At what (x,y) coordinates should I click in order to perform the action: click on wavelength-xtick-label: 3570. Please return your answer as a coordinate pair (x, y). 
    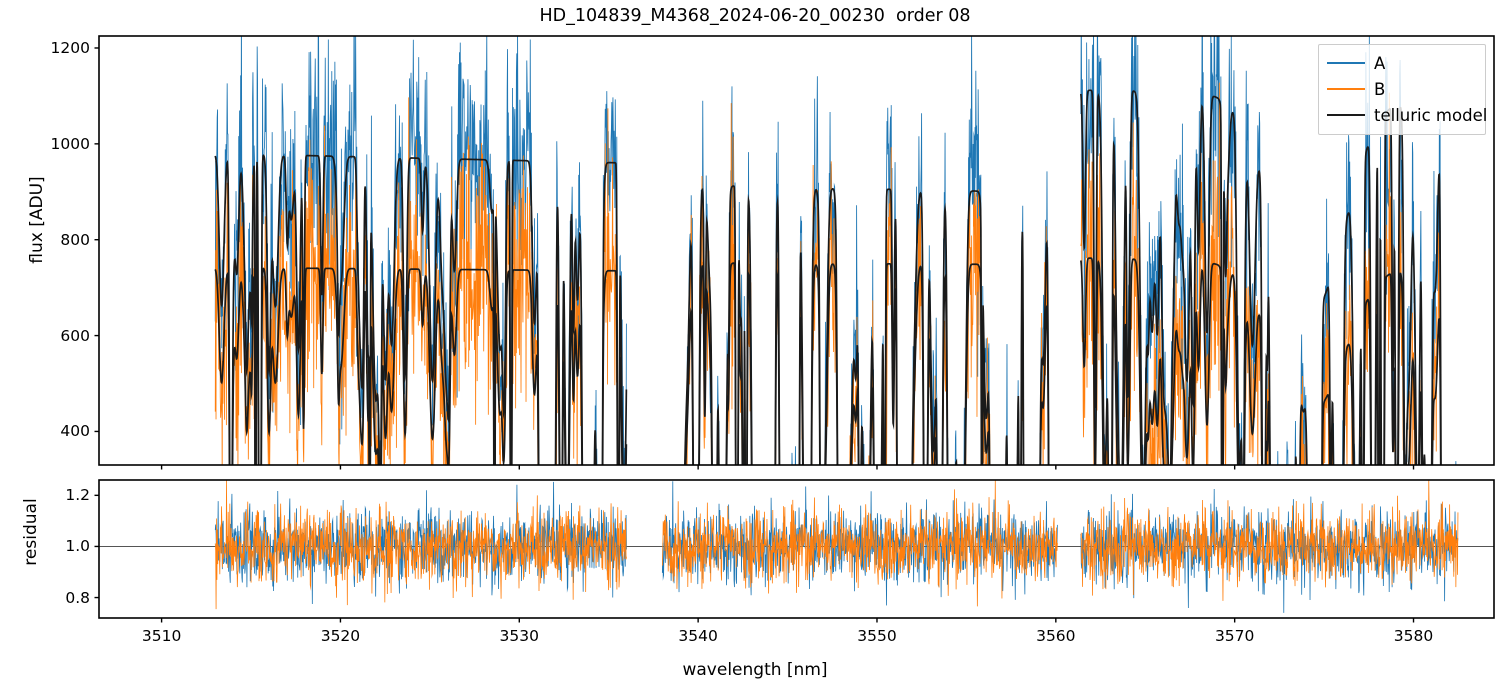
    Looking at the image, I should click on (1234, 636).